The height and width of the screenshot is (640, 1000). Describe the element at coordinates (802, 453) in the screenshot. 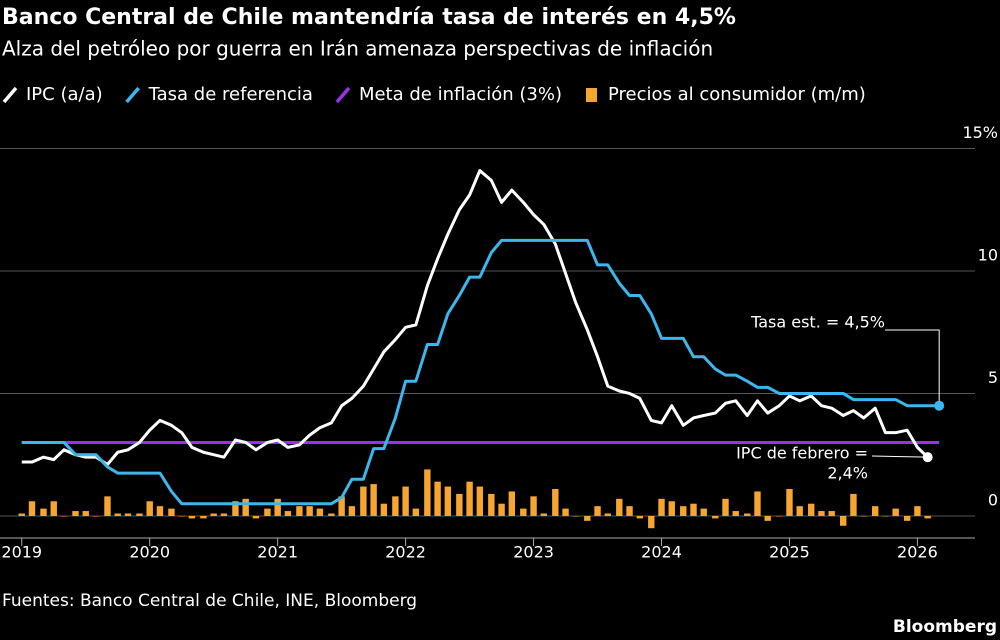

I see `annotation: IPC de febrero =` at that location.